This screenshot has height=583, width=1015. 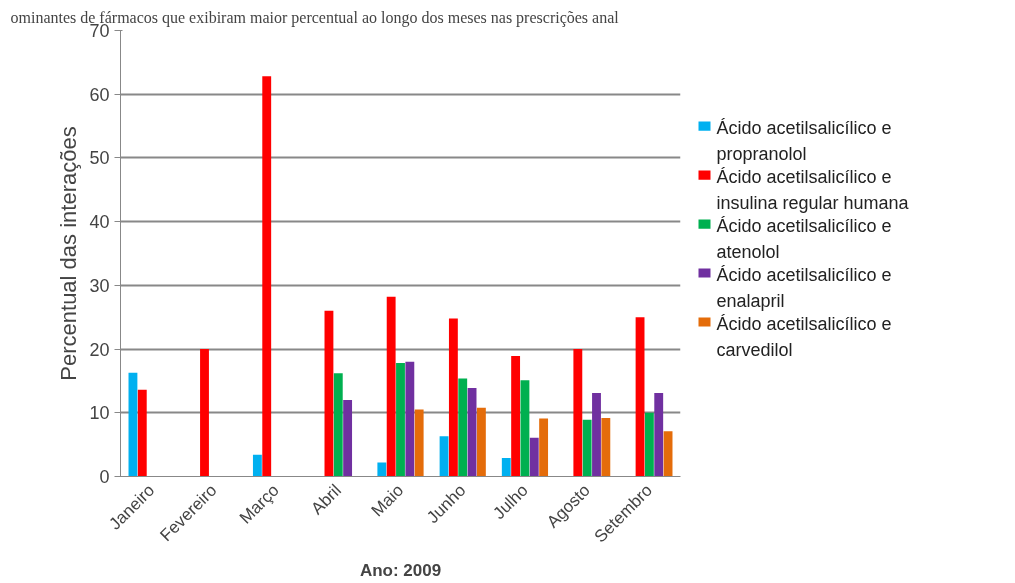 I want to click on y-tick-label: 0, so click(x=104, y=477).